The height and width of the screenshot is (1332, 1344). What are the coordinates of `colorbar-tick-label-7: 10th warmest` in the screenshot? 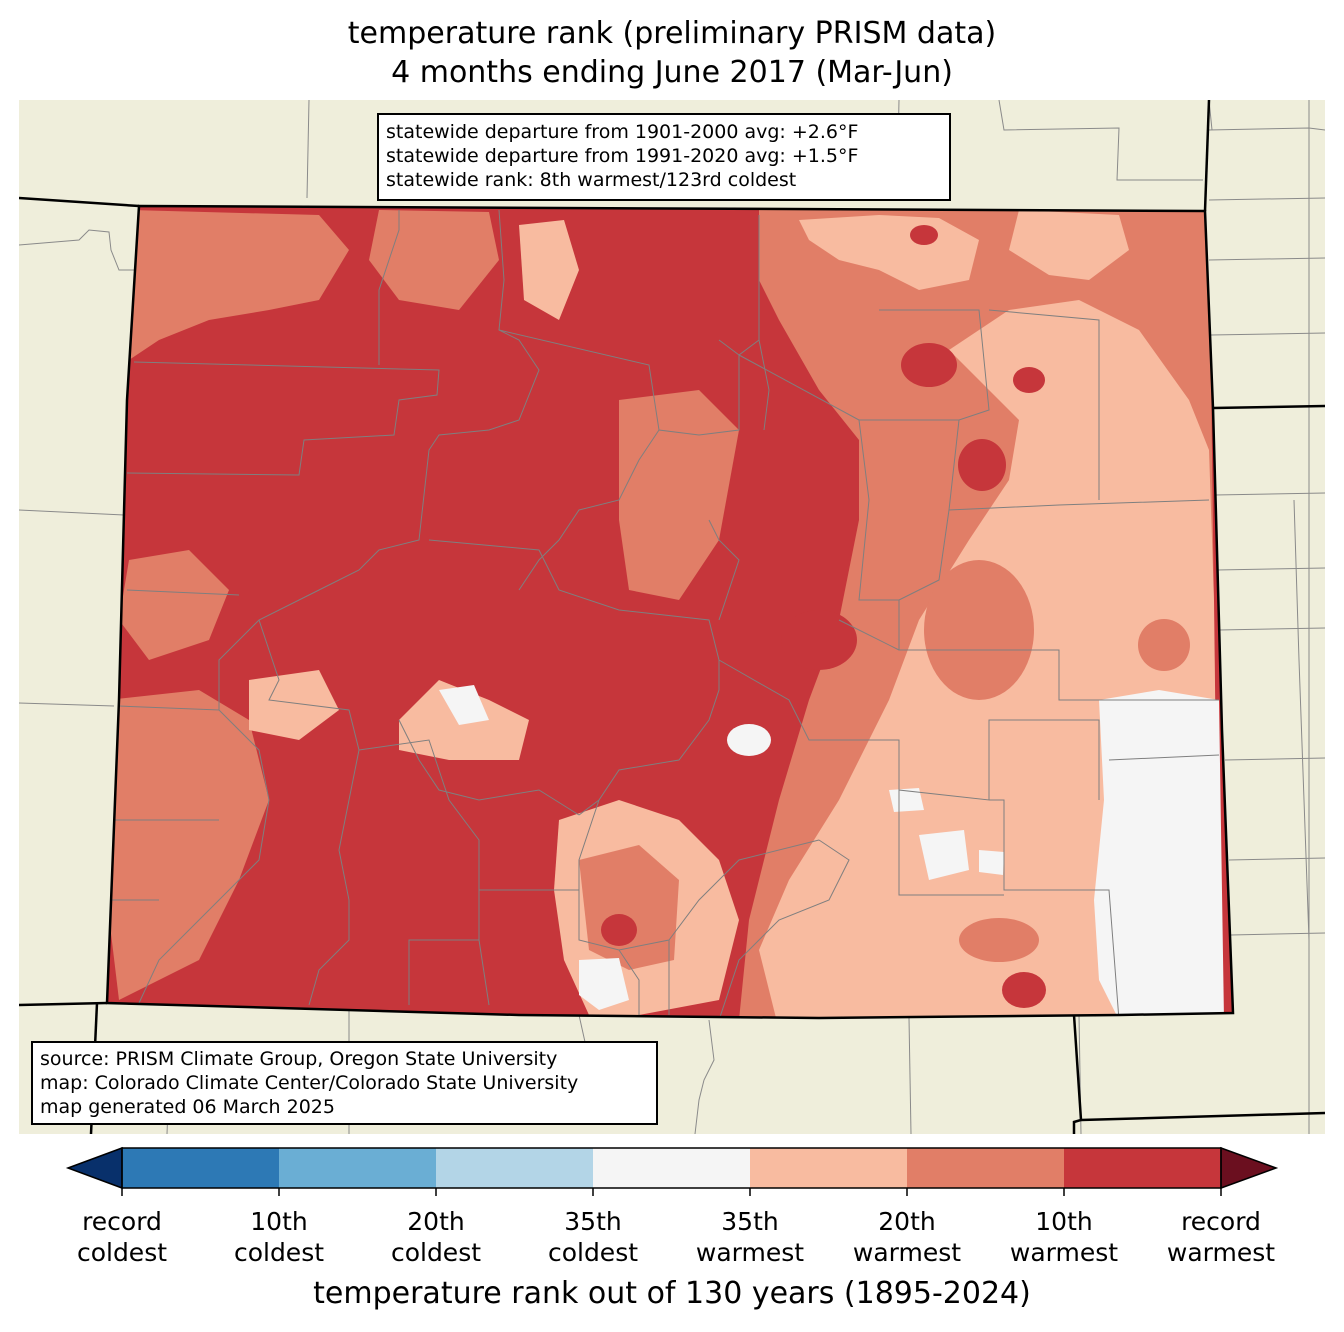 It's located at (1064, 1237).